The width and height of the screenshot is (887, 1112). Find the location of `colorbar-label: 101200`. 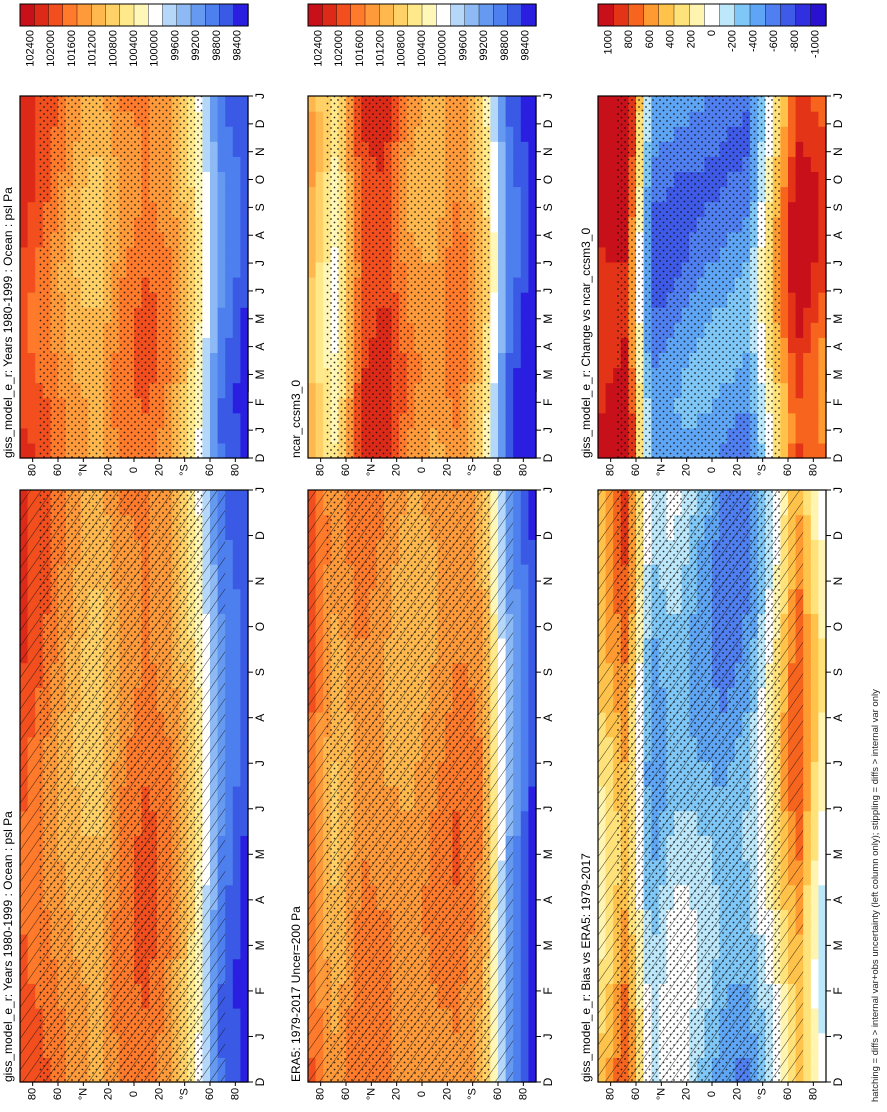

colorbar-label: 101200 is located at coordinates (381, 48).